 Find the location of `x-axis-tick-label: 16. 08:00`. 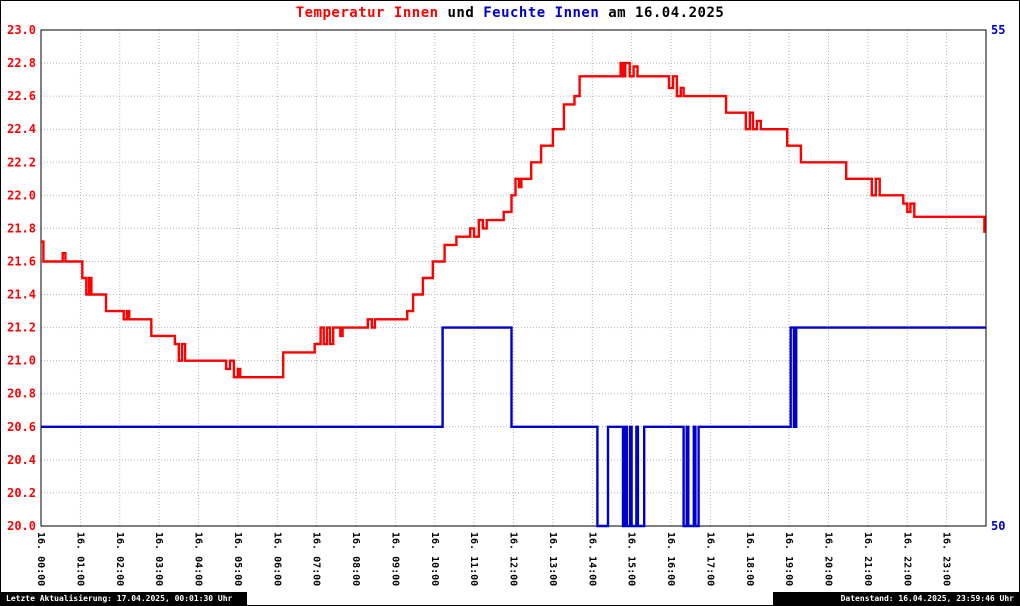

x-axis-tick-label: 16. 08:00 is located at coordinates (355, 559).